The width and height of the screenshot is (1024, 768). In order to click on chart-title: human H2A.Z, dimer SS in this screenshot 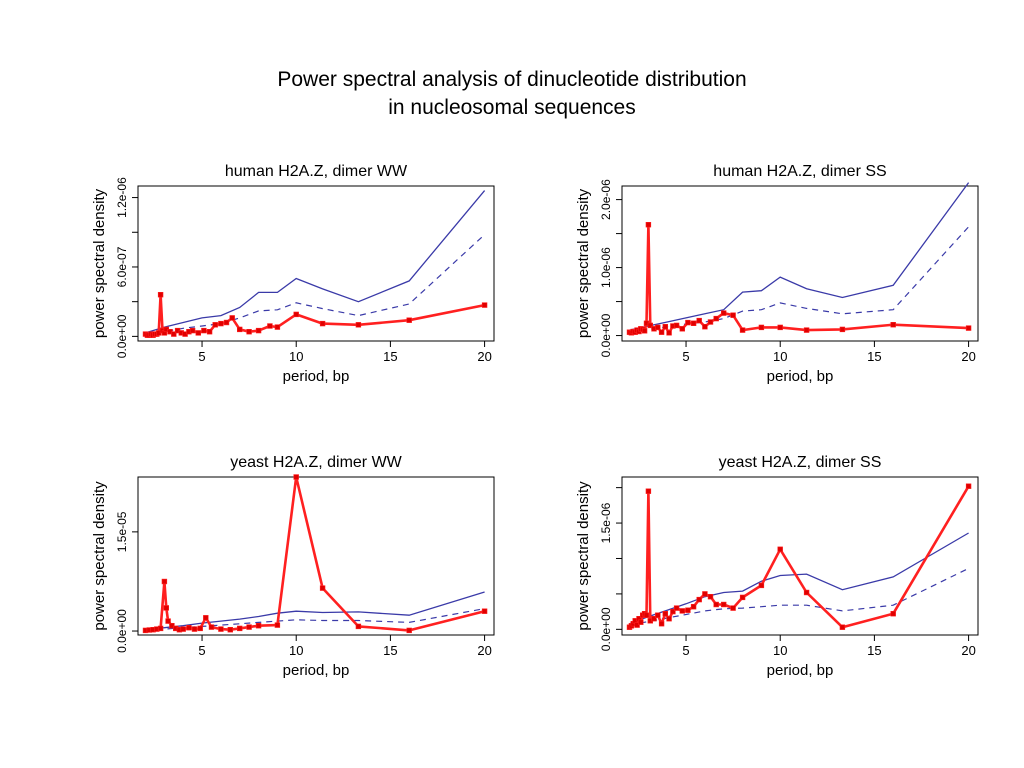, I will do `click(799, 171)`.